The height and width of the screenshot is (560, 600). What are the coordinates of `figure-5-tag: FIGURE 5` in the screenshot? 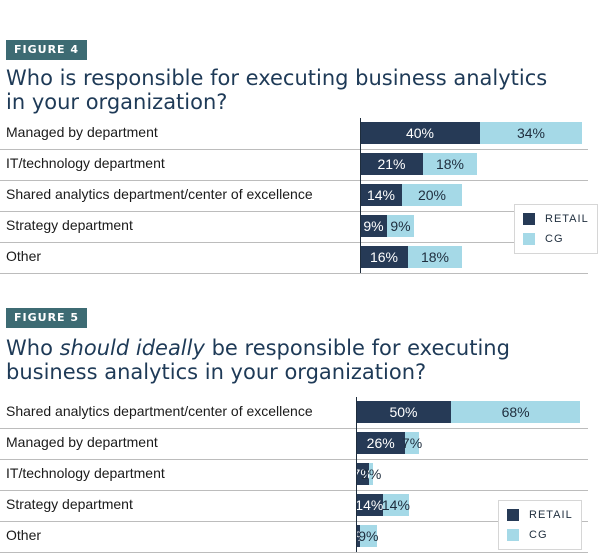 It's located at (47, 318).